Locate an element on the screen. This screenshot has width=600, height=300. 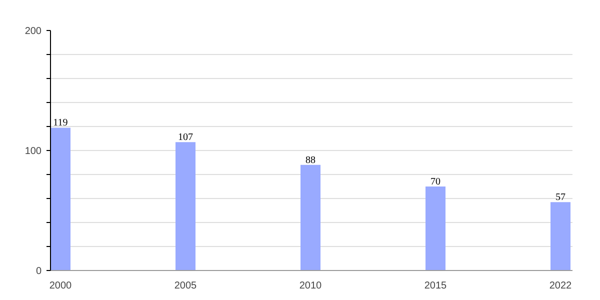
data-label: 70 is located at coordinates (435, 182).